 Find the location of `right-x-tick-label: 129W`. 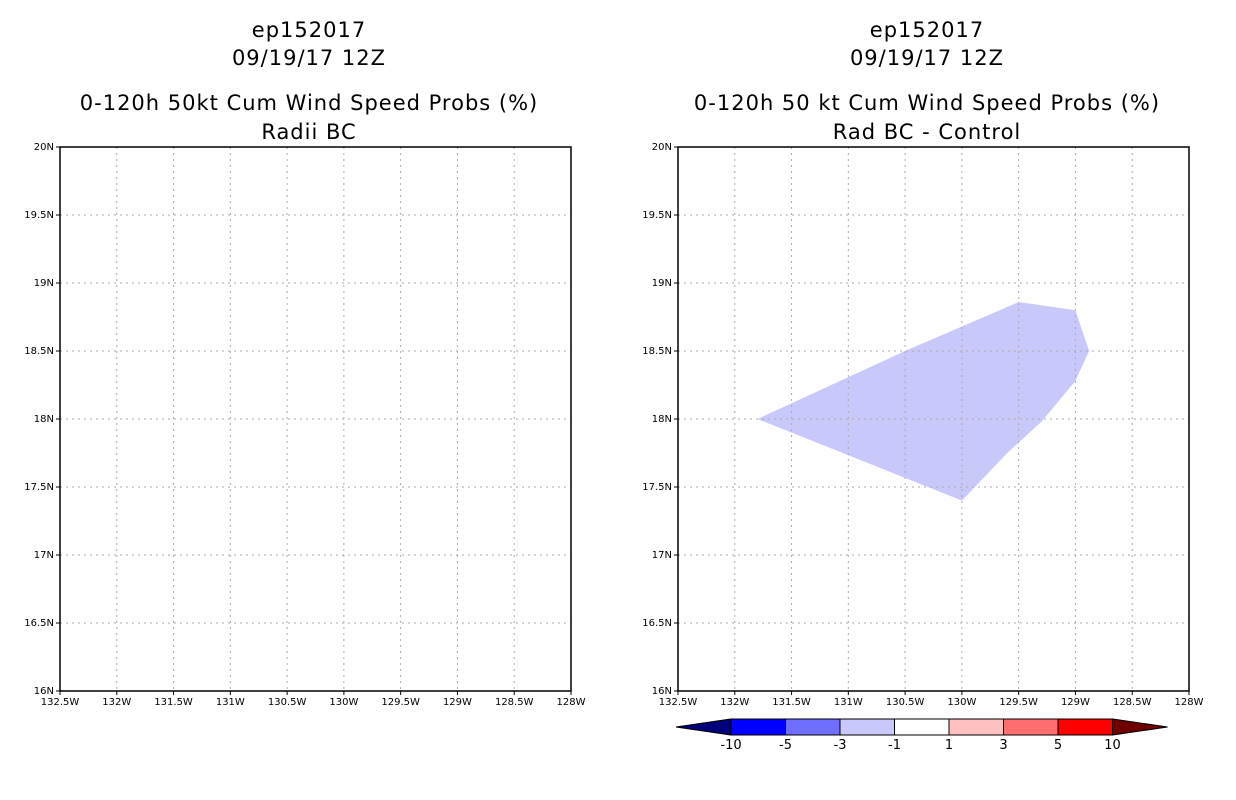

right-x-tick-label: 129W is located at coordinates (1075, 702).